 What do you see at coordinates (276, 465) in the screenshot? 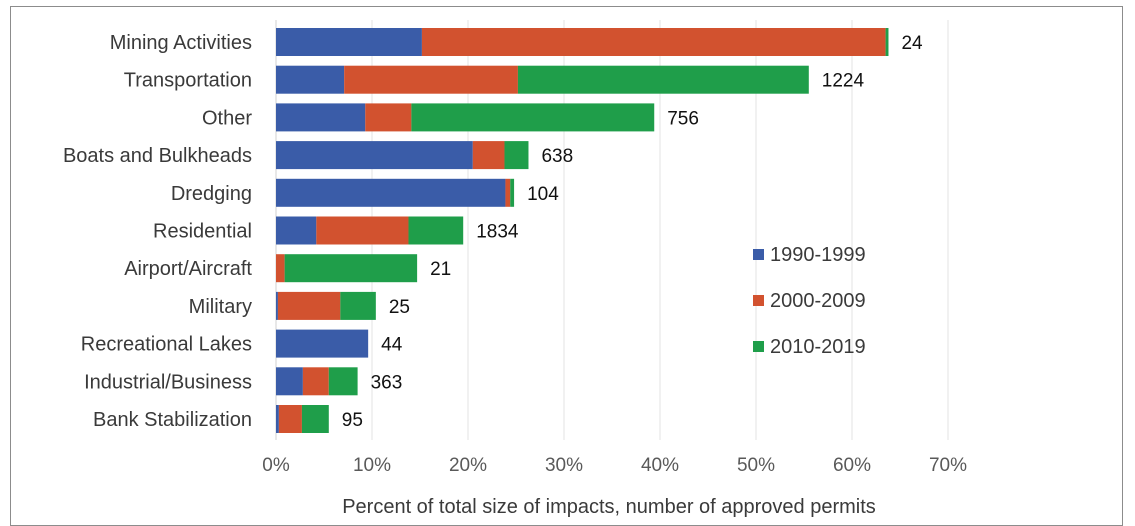
I see `x-tick-label: 0%` at bounding box center [276, 465].